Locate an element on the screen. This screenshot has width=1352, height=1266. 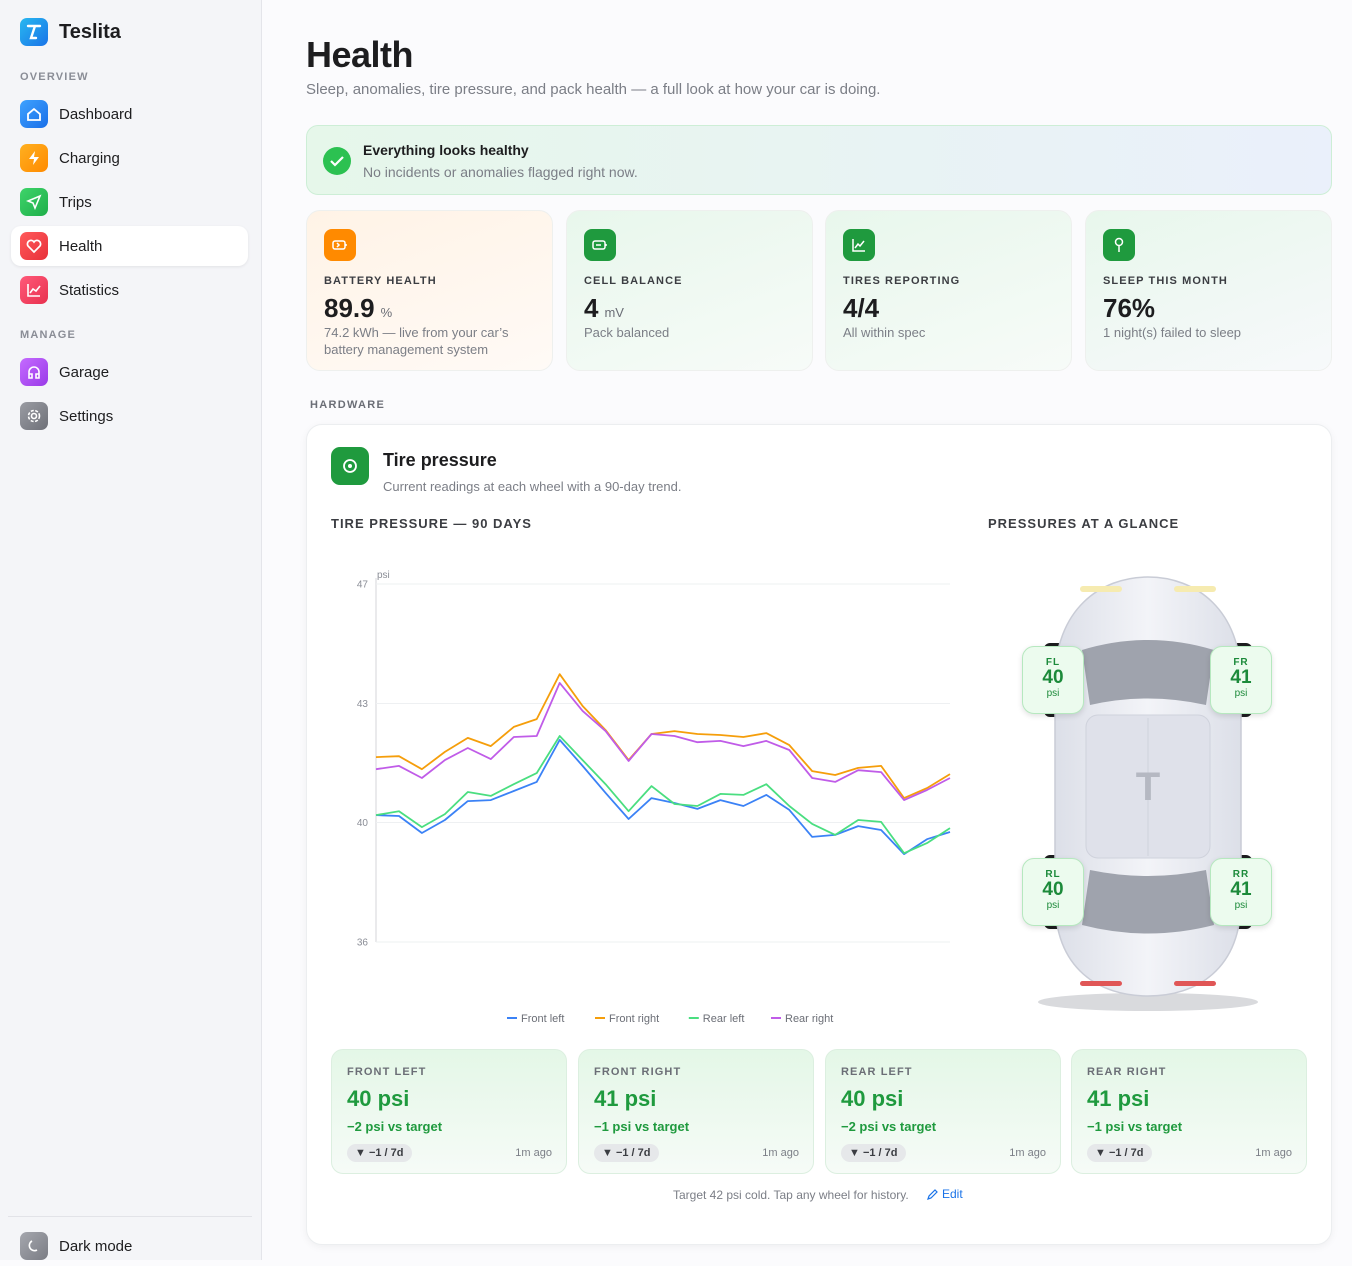
wheel-name: REAR LEFT is located at coordinates (877, 1072).